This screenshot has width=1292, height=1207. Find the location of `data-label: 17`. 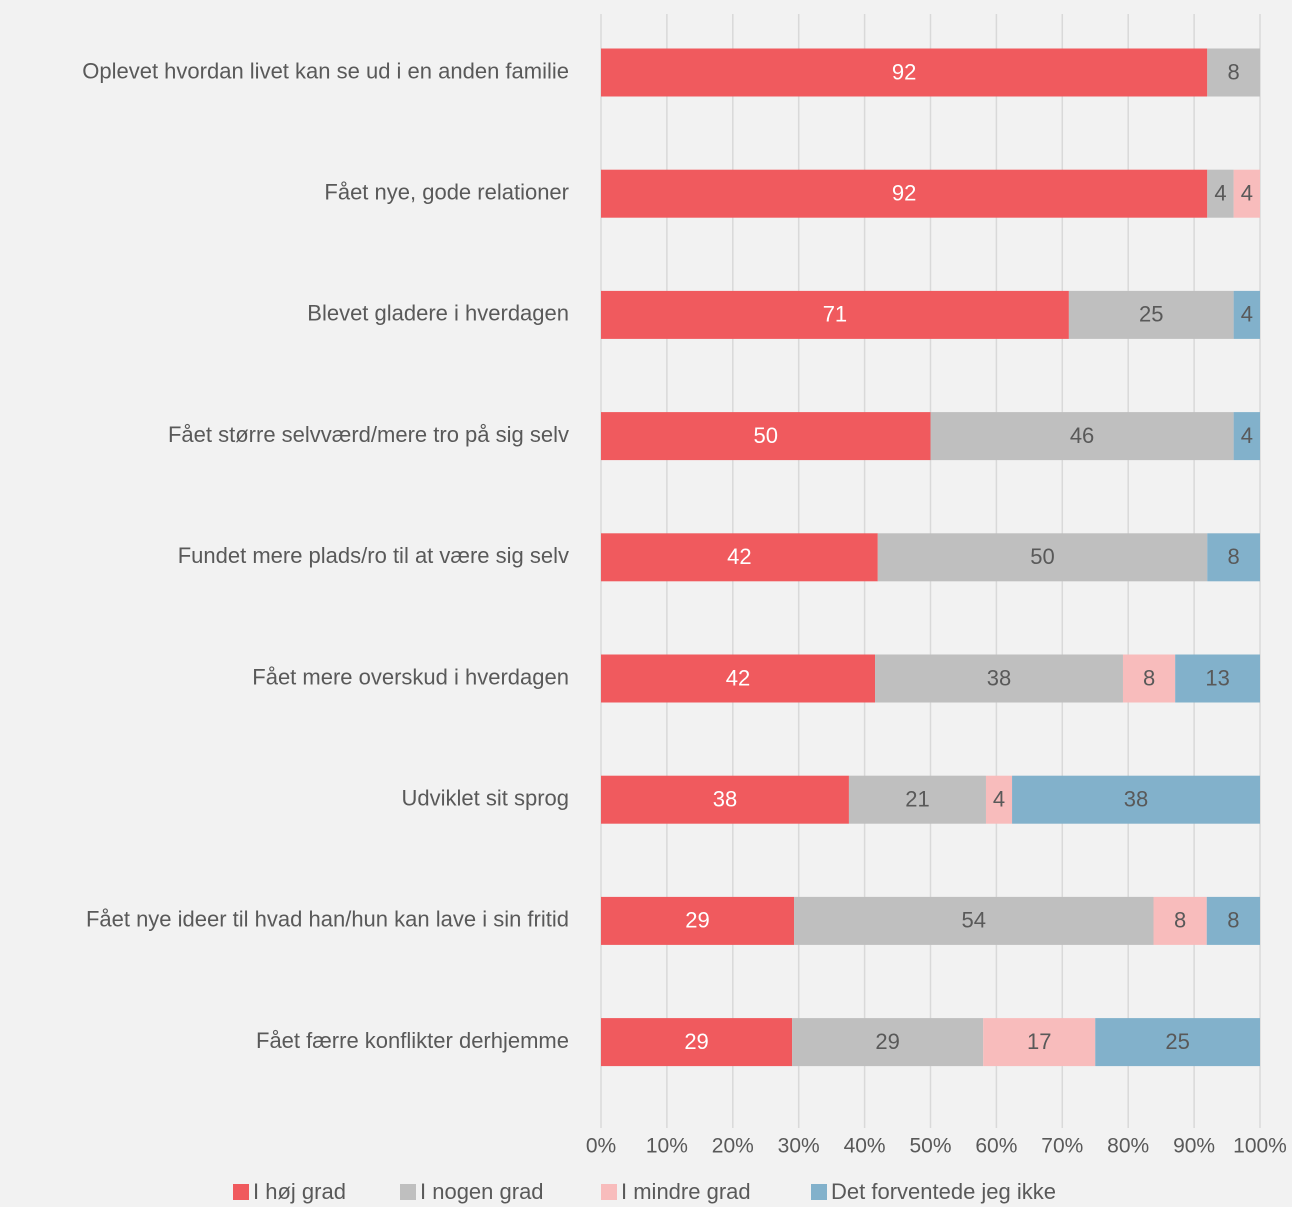

data-label: 17 is located at coordinates (1039, 1041).